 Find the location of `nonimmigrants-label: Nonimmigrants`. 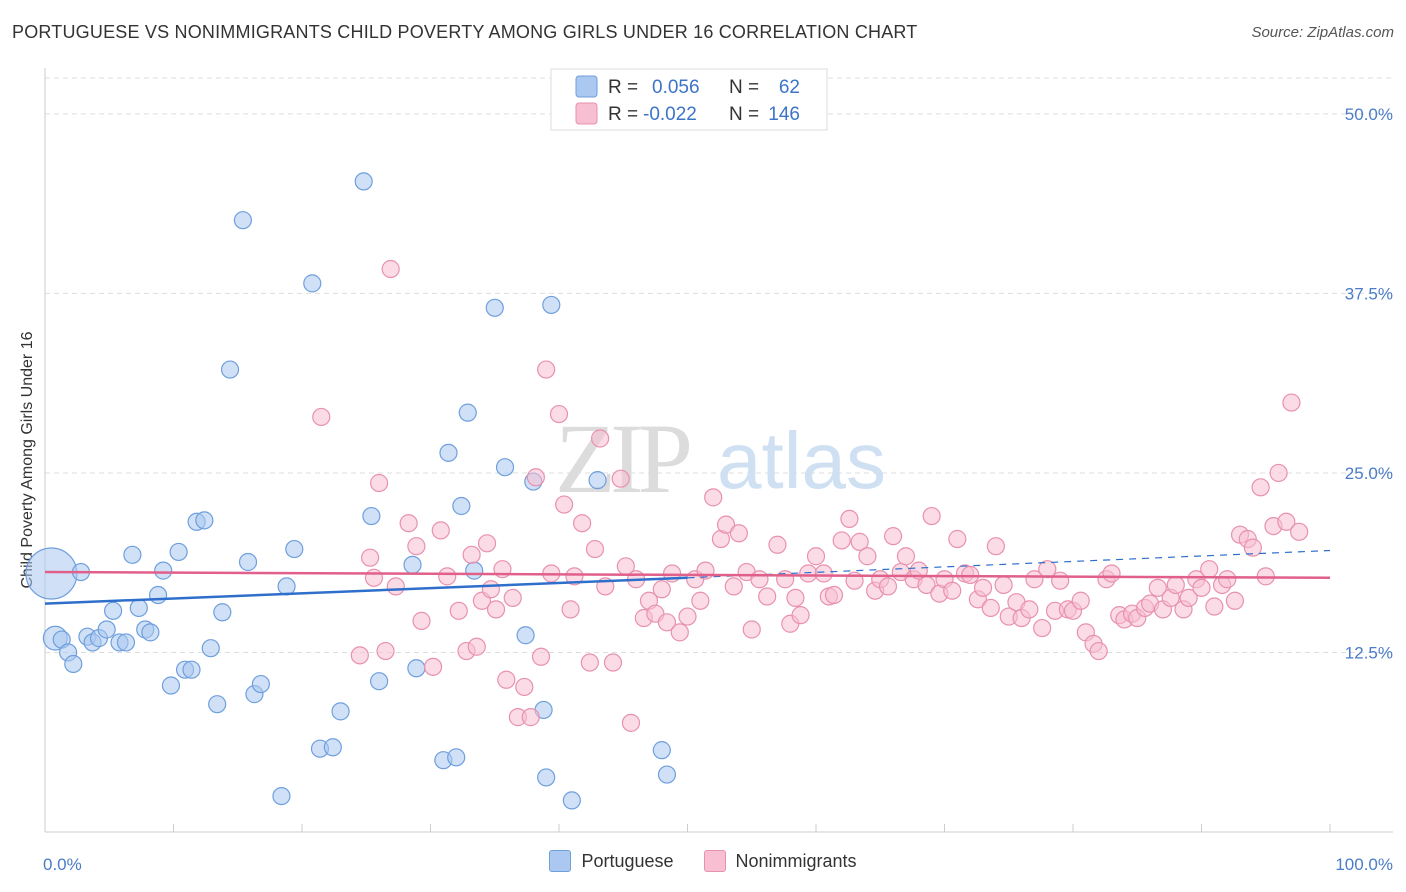

nonimmigrants-label: Nonimmigrants is located at coordinates (796, 860).